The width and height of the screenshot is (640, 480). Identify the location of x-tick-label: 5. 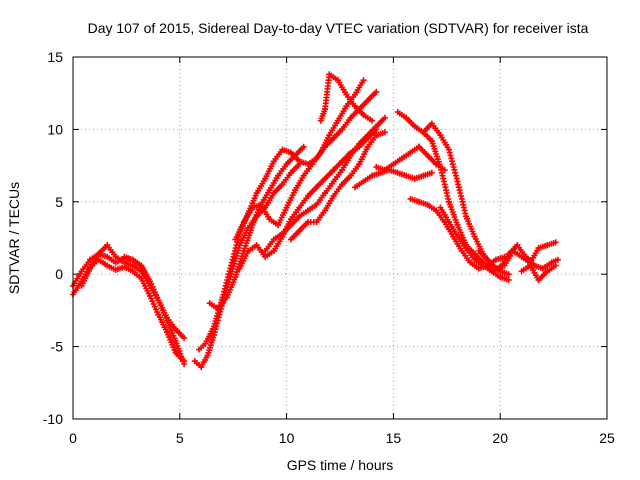
(180, 438).